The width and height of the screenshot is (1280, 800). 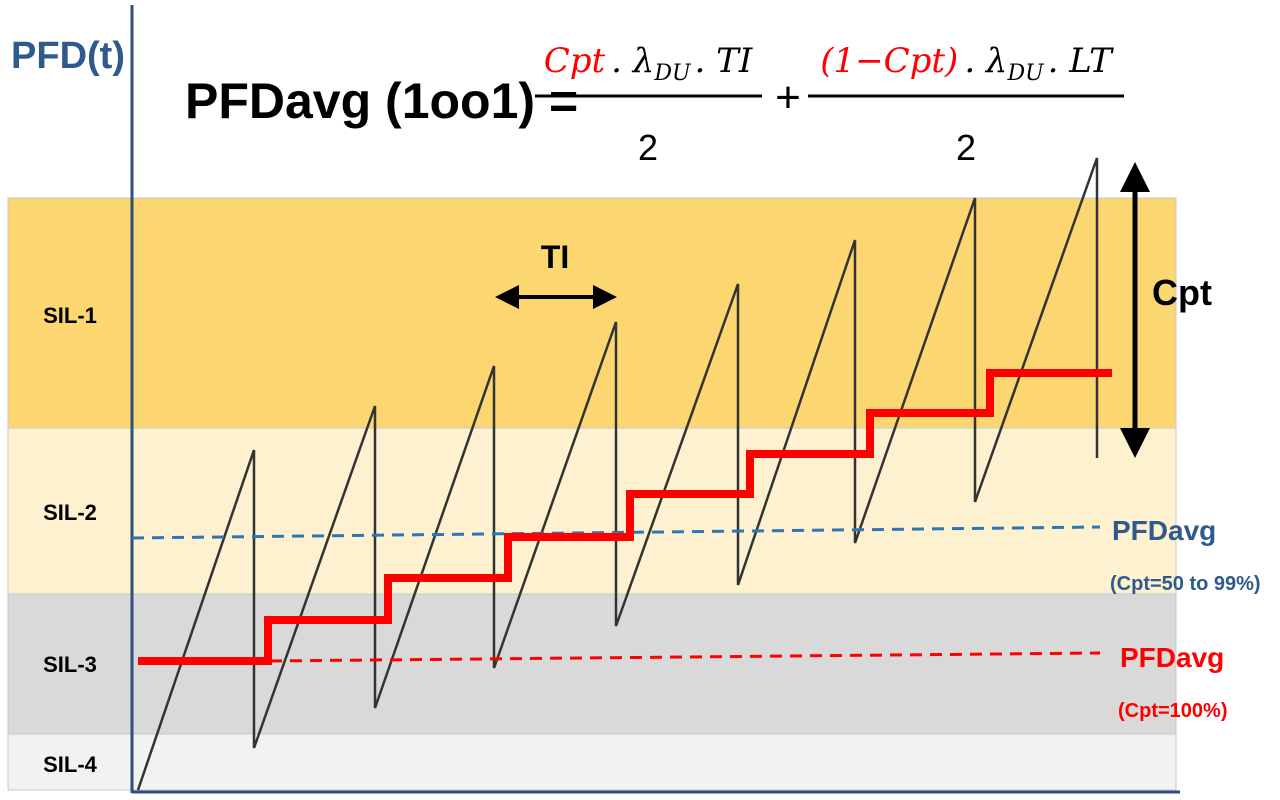 I want to click on band-sil4, so click(x=592, y=762).